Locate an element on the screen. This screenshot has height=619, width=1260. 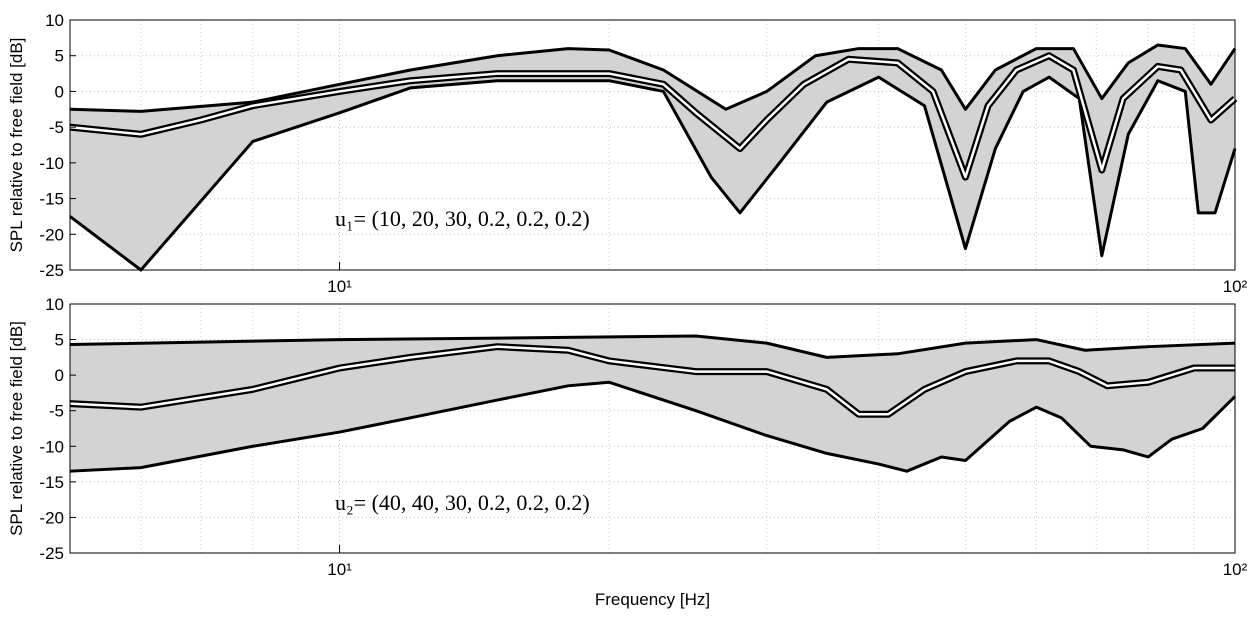
x-axis-label: Frequency [Hz] is located at coordinates (652, 599).